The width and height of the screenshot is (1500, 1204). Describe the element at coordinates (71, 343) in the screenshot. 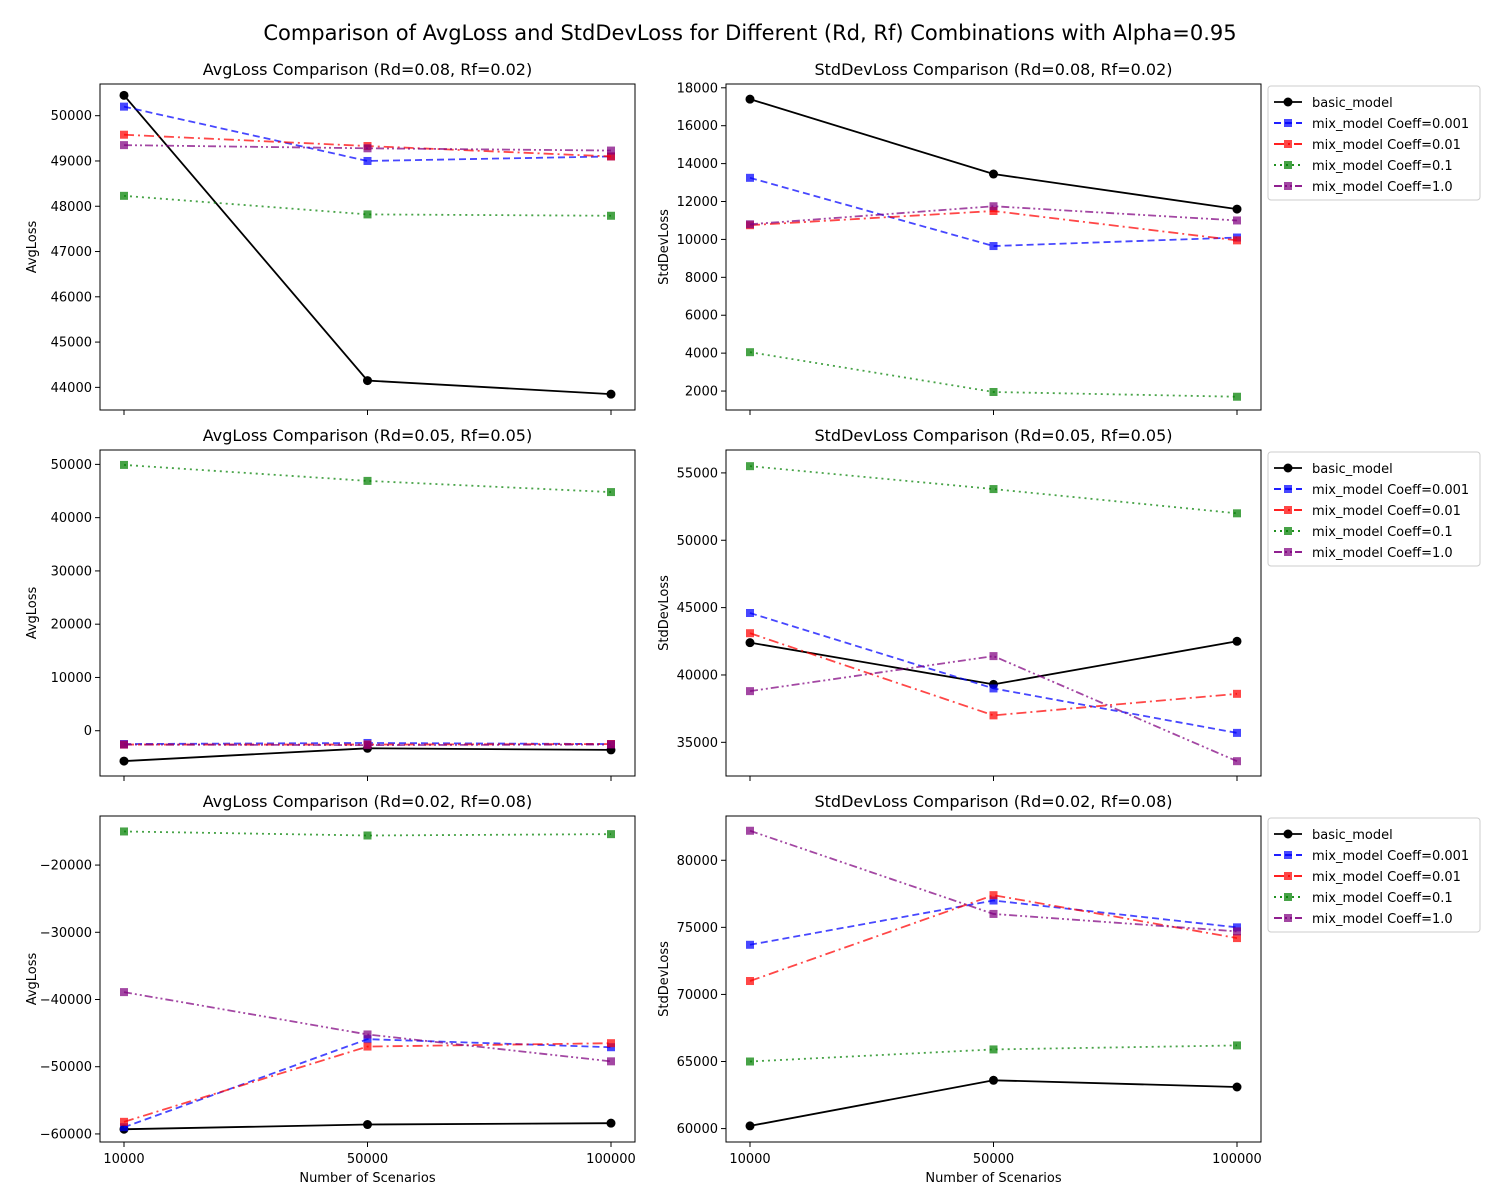

I see `y-tick-label: 45000` at that location.